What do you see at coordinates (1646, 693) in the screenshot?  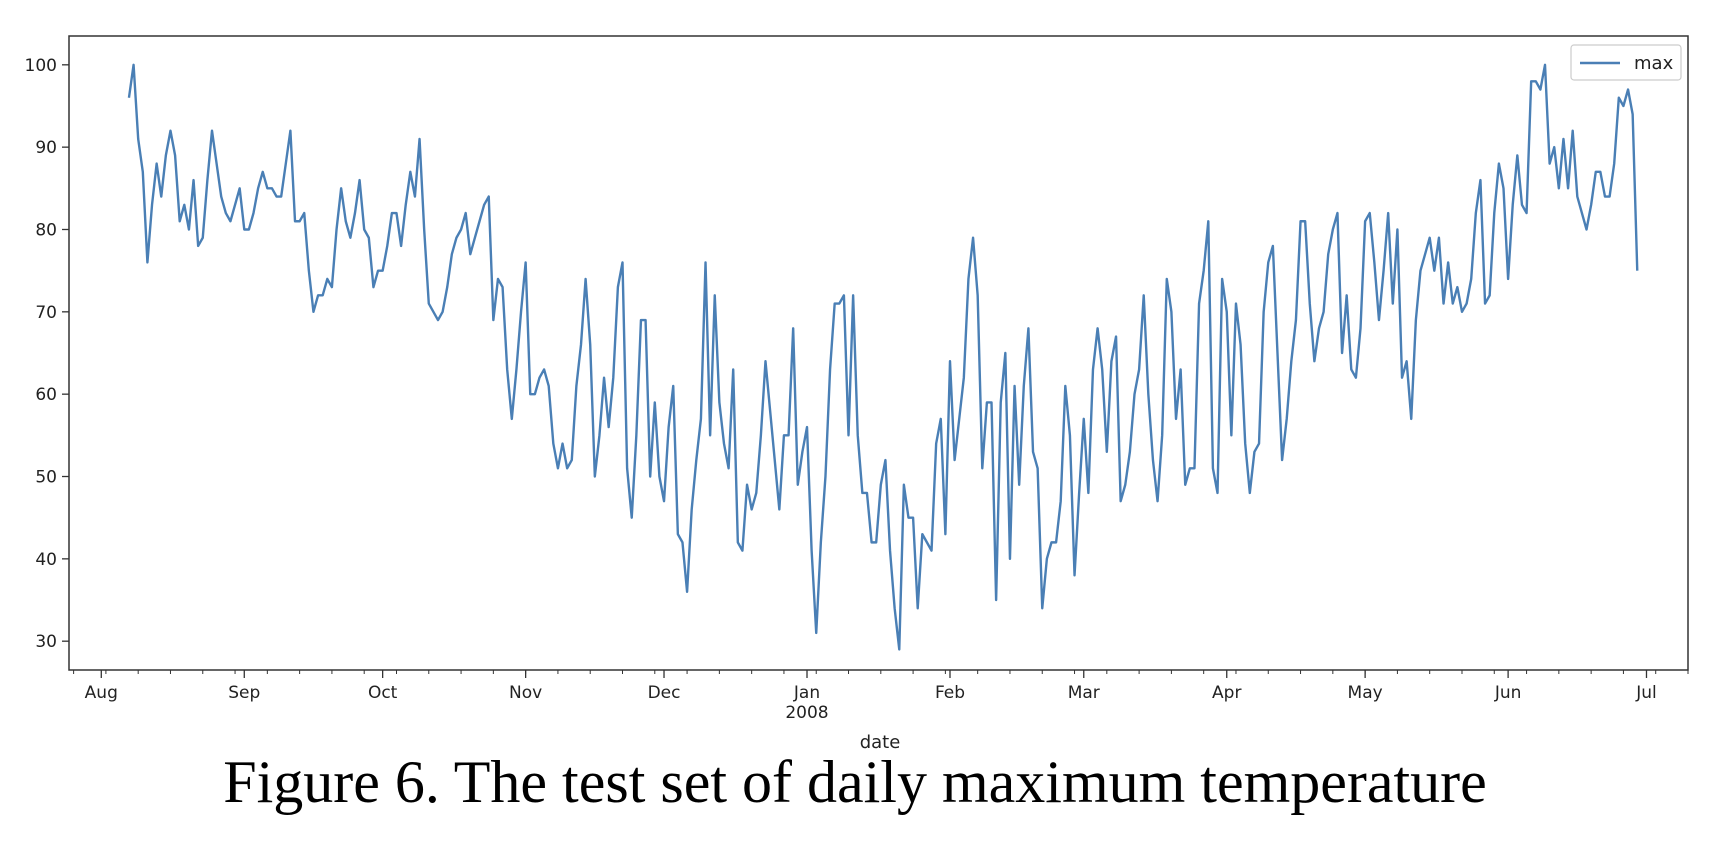 I see `x-tick-label: Jul` at bounding box center [1646, 693].